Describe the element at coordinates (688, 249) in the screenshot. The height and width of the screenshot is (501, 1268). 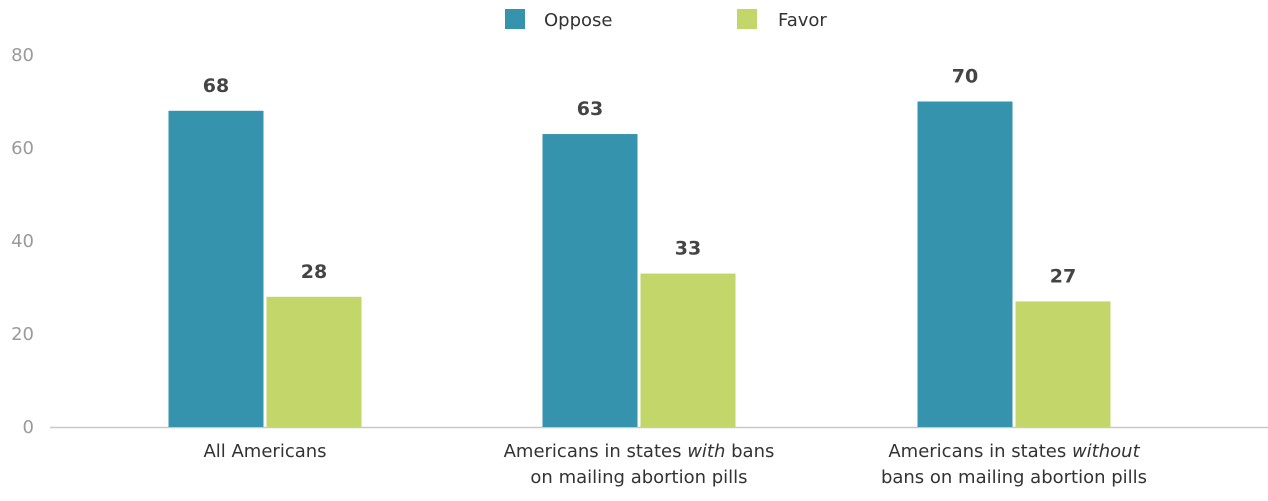
I see `data-label-favor: 33` at that location.